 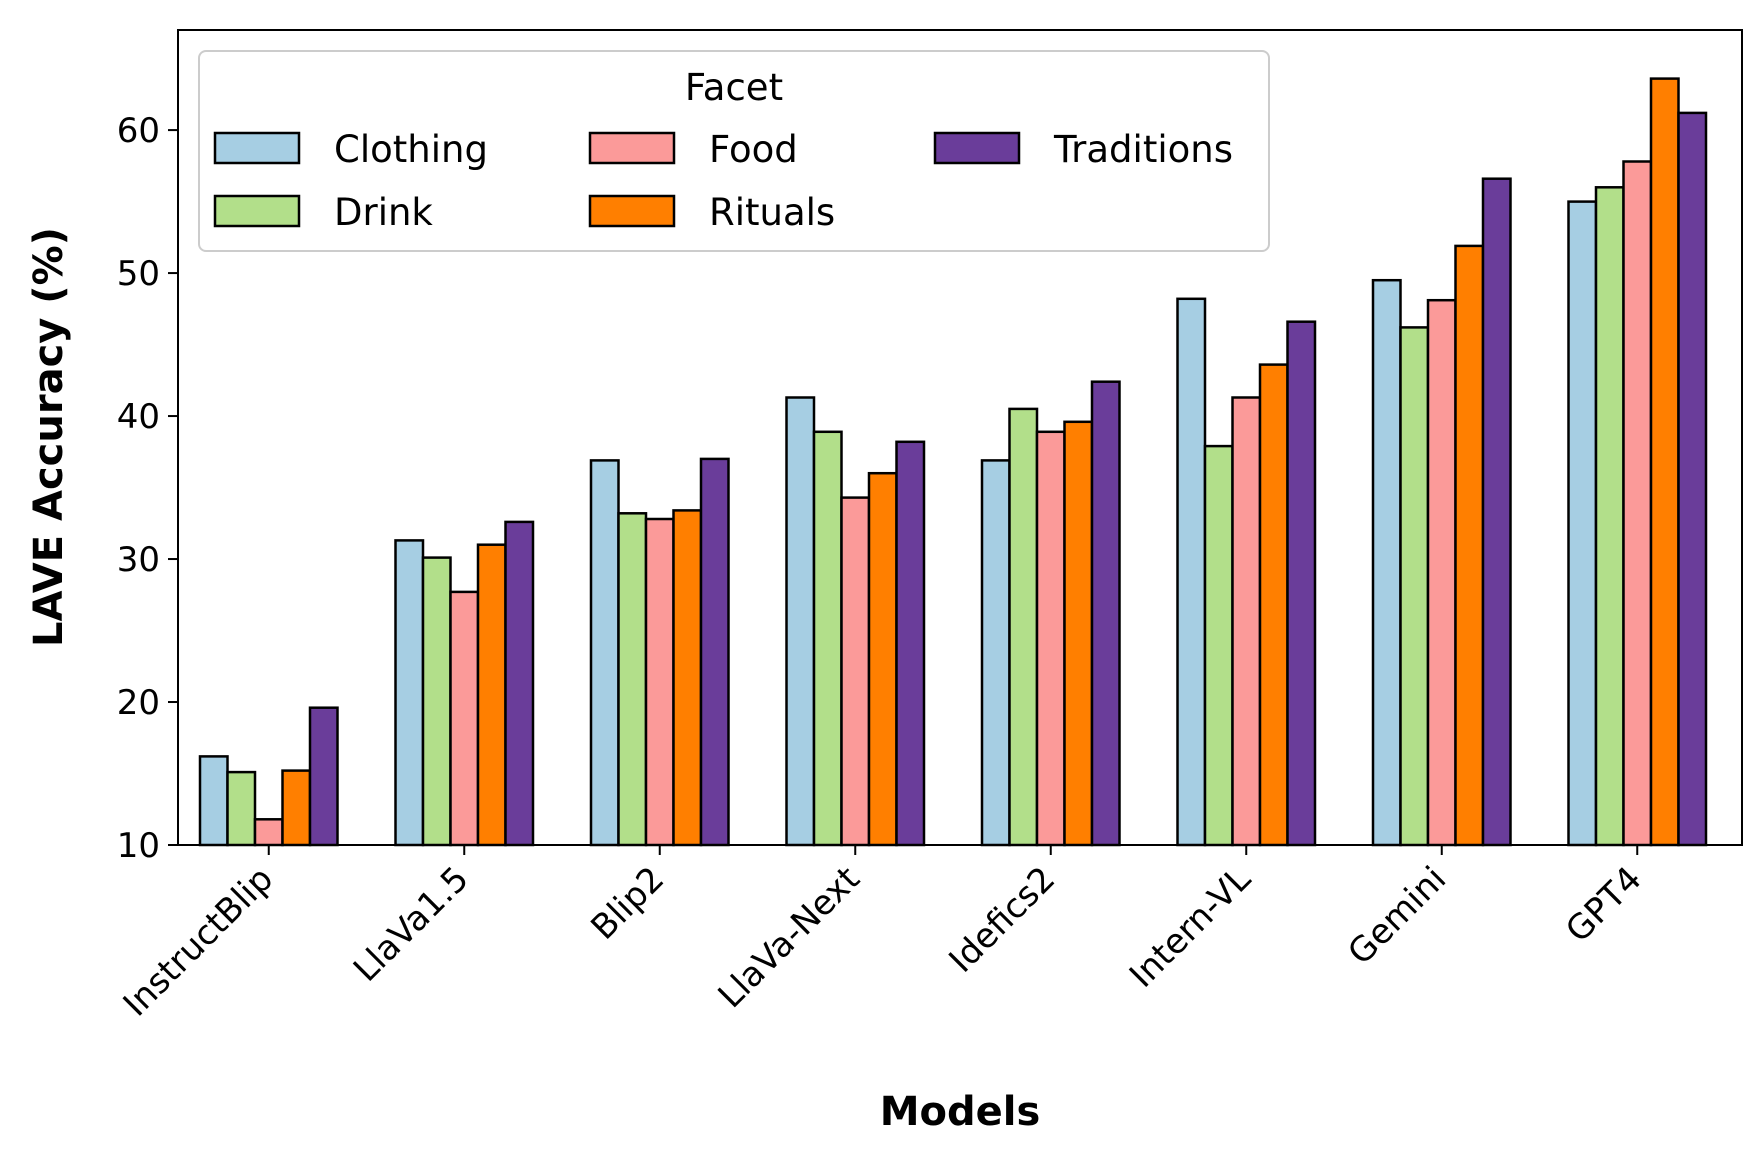 What do you see at coordinates (772, 212) in the screenshot?
I see `legend-label-rituals: Rituals` at bounding box center [772, 212].